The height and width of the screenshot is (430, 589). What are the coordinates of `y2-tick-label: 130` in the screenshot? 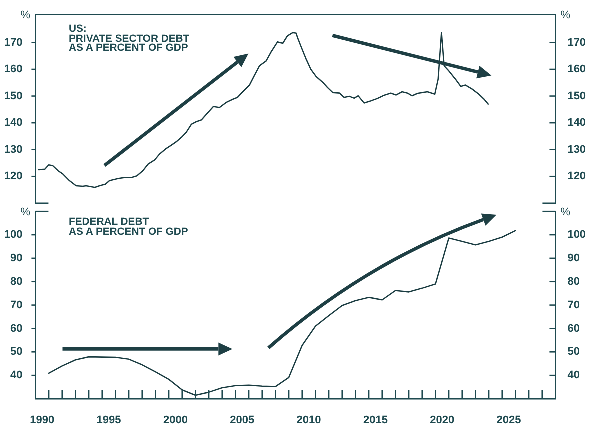 It's located at (577, 150).